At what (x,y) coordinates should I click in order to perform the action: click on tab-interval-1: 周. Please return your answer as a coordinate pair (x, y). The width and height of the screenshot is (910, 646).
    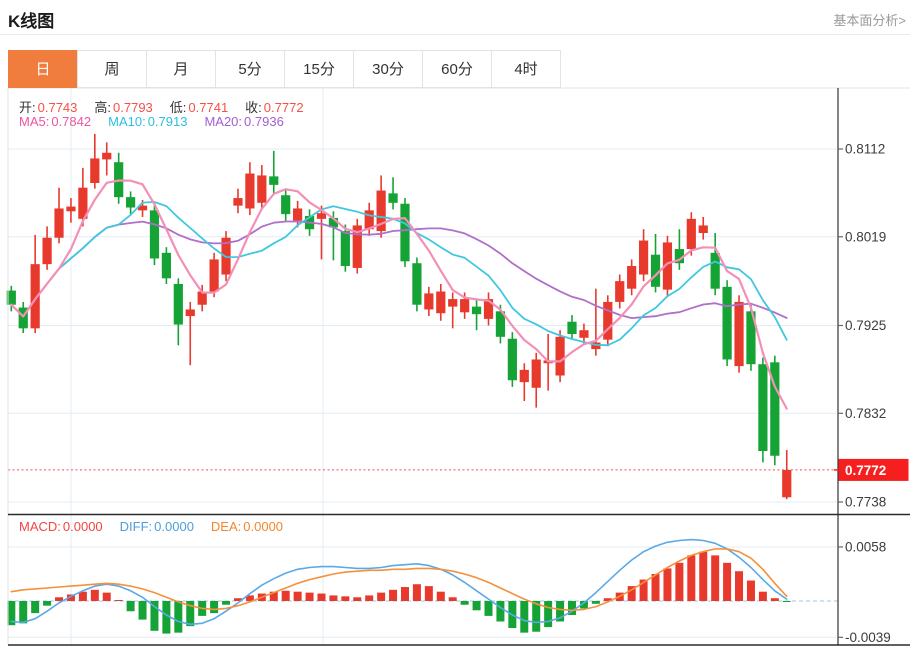
    Looking at the image, I should click on (112, 69).